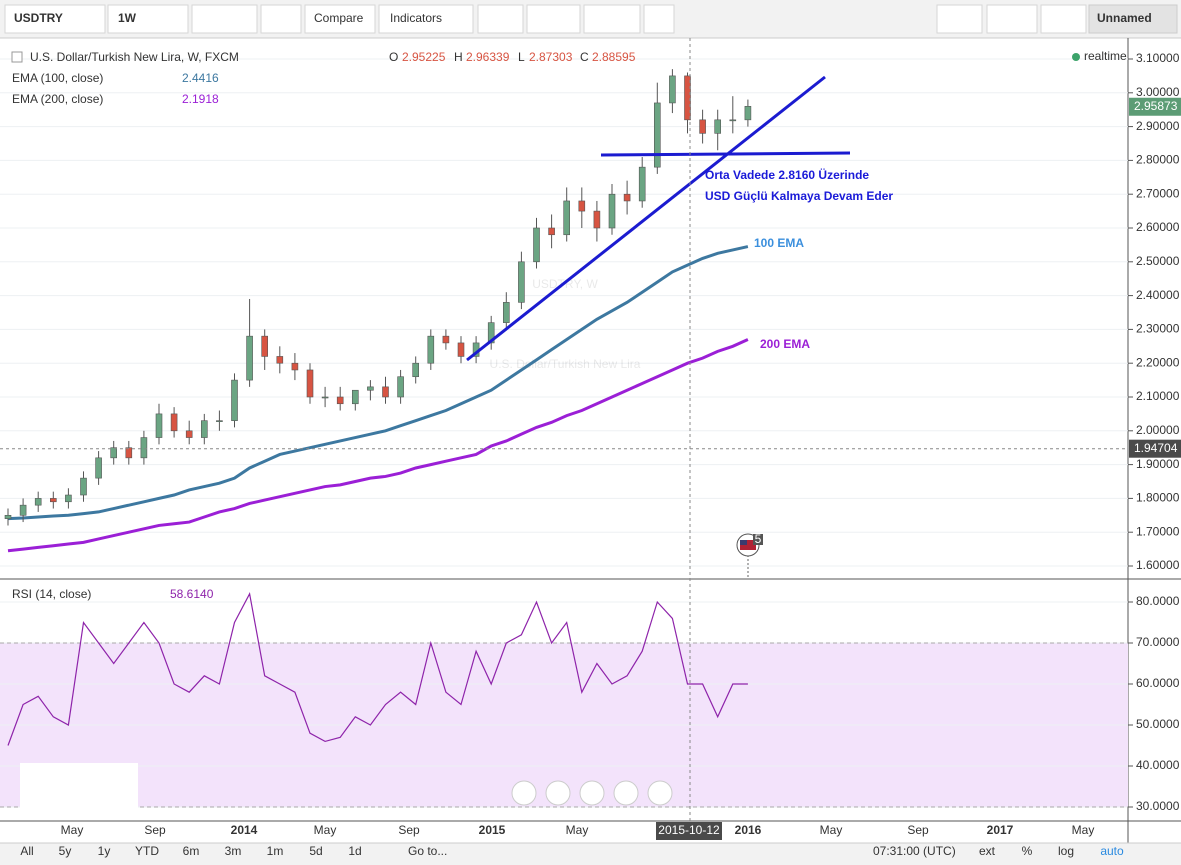 The image size is (1181, 865). What do you see at coordinates (147, 851) in the screenshot?
I see `range-button: YTD` at bounding box center [147, 851].